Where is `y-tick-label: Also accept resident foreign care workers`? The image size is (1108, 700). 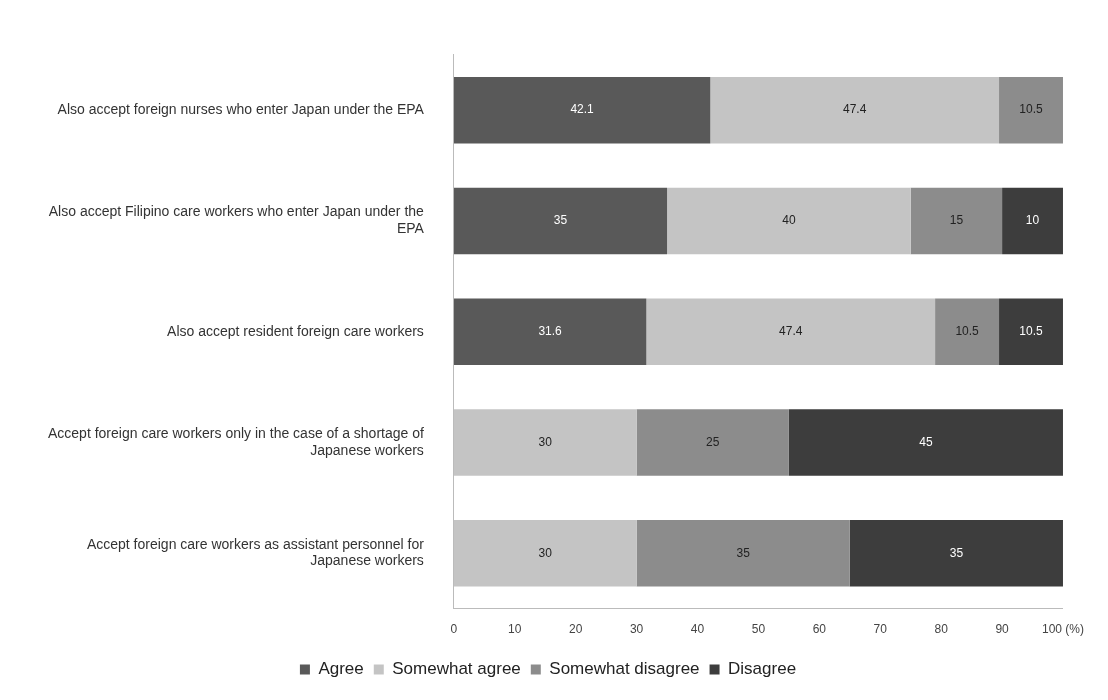 y-tick-label: Also accept resident foreign care workers is located at coordinates (295, 330).